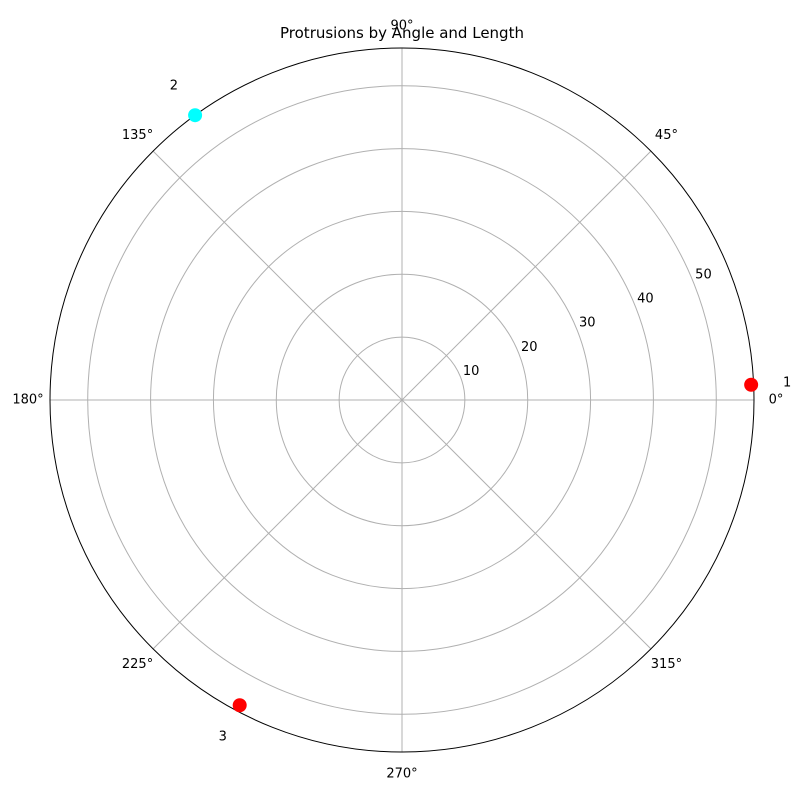 The image size is (800, 805). I want to click on angle-tick-label-135: 135°, so click(137, 135).